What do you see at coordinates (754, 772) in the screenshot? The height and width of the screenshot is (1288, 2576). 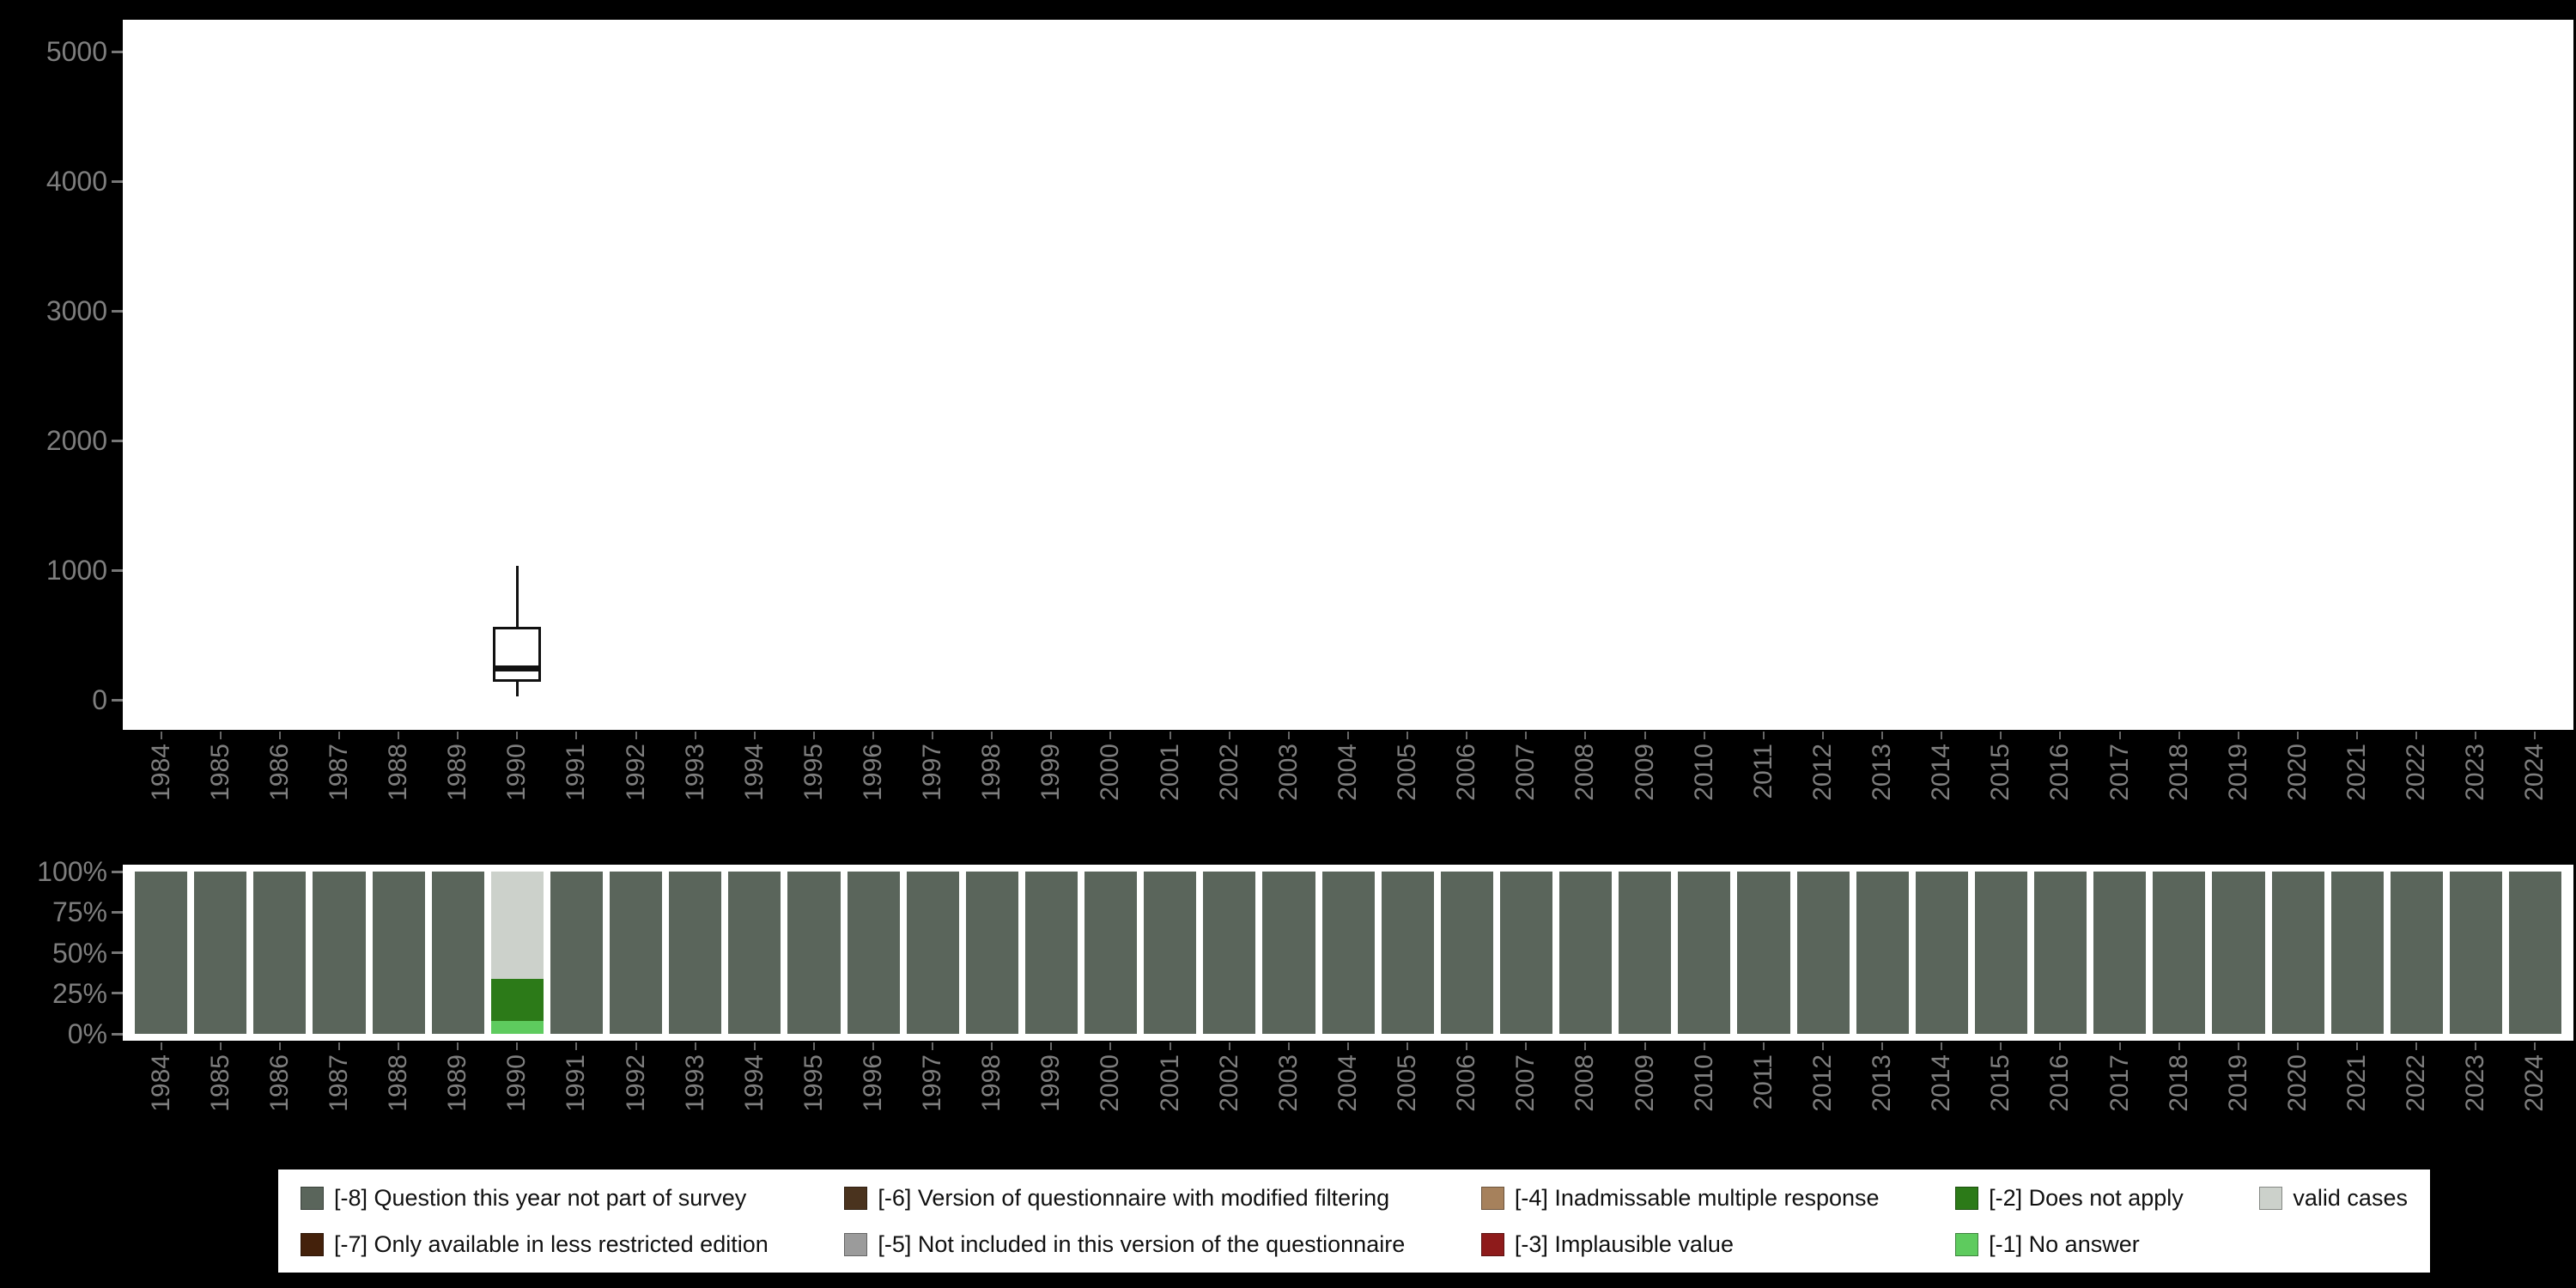 I see `x-axis-year-label: 1994` at bounding box center [754, 772].